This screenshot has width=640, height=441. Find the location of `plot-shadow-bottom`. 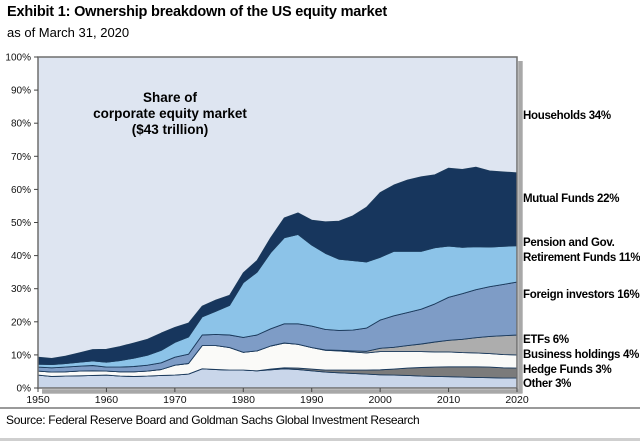

plot-shadow-bottom is located at coordinates (282, 391).